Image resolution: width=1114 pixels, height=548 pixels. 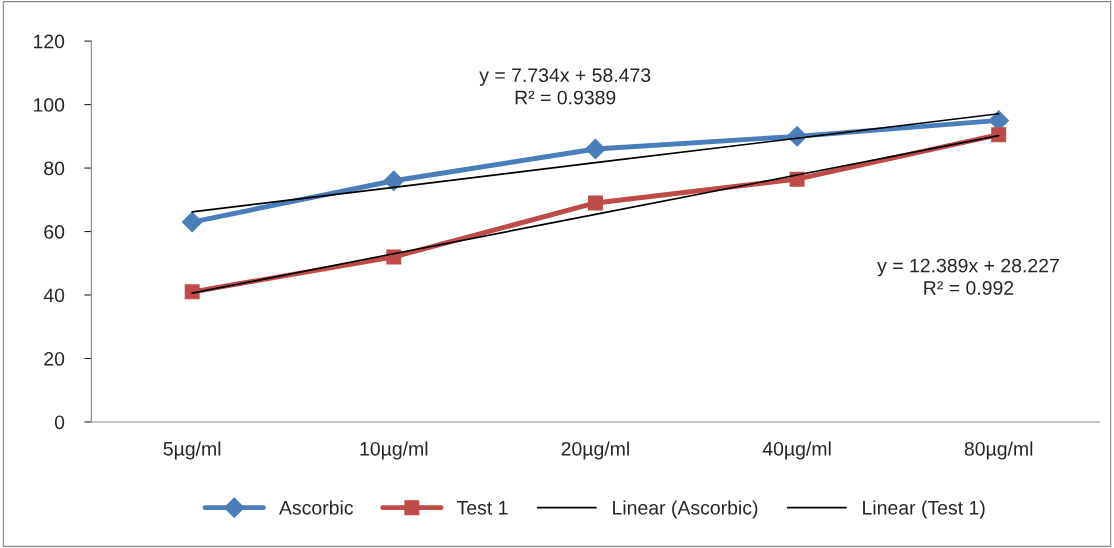 I want to click on y-tick-label: 100, so click(x=49, y=105).